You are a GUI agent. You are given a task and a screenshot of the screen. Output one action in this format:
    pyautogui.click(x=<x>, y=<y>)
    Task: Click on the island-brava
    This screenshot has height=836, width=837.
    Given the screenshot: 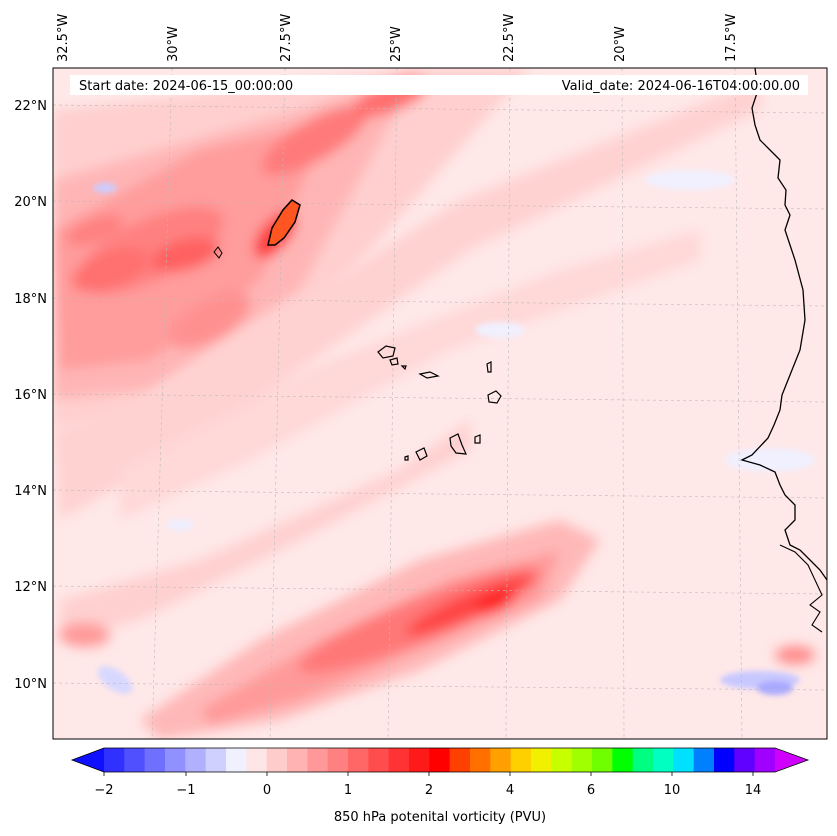 What is the action you would take?
    pyautogui.click(x=406, y=458)
    